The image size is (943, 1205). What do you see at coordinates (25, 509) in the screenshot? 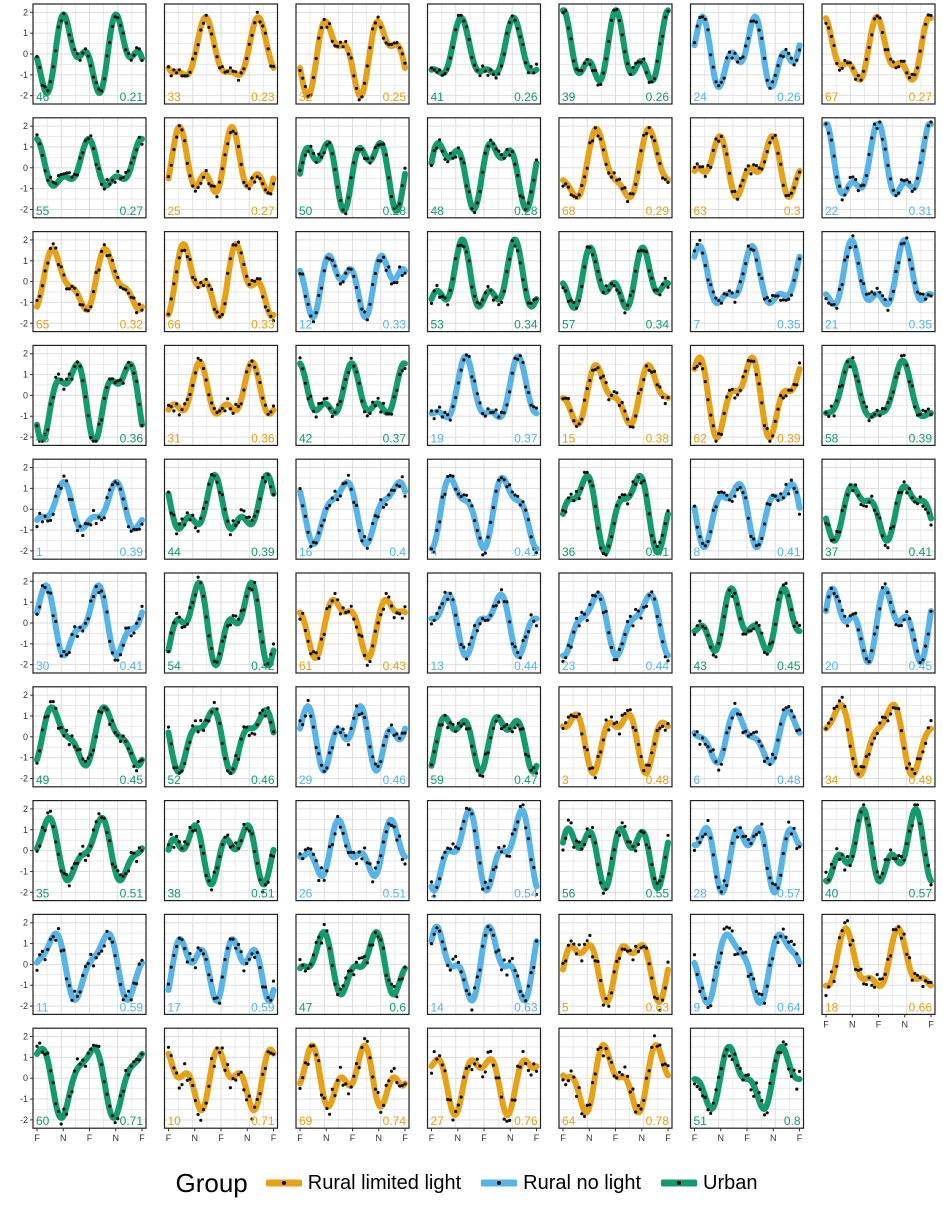
I see `y-tick-label: 0` at bounding box center [25, 509].